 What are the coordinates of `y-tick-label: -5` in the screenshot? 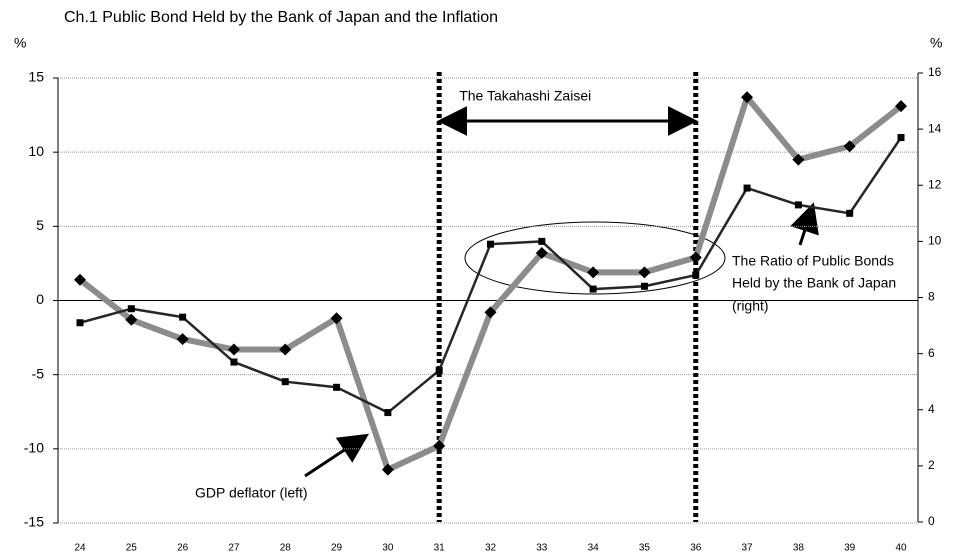 It's located at (38, 373).